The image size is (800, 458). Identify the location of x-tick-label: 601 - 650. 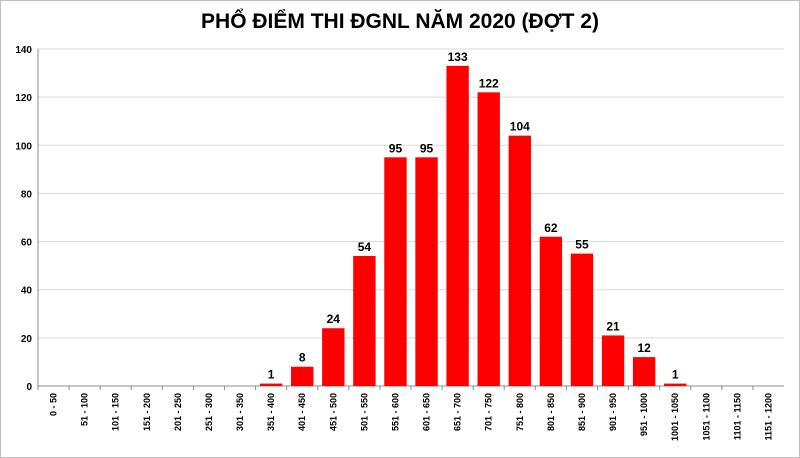
(427, 412).